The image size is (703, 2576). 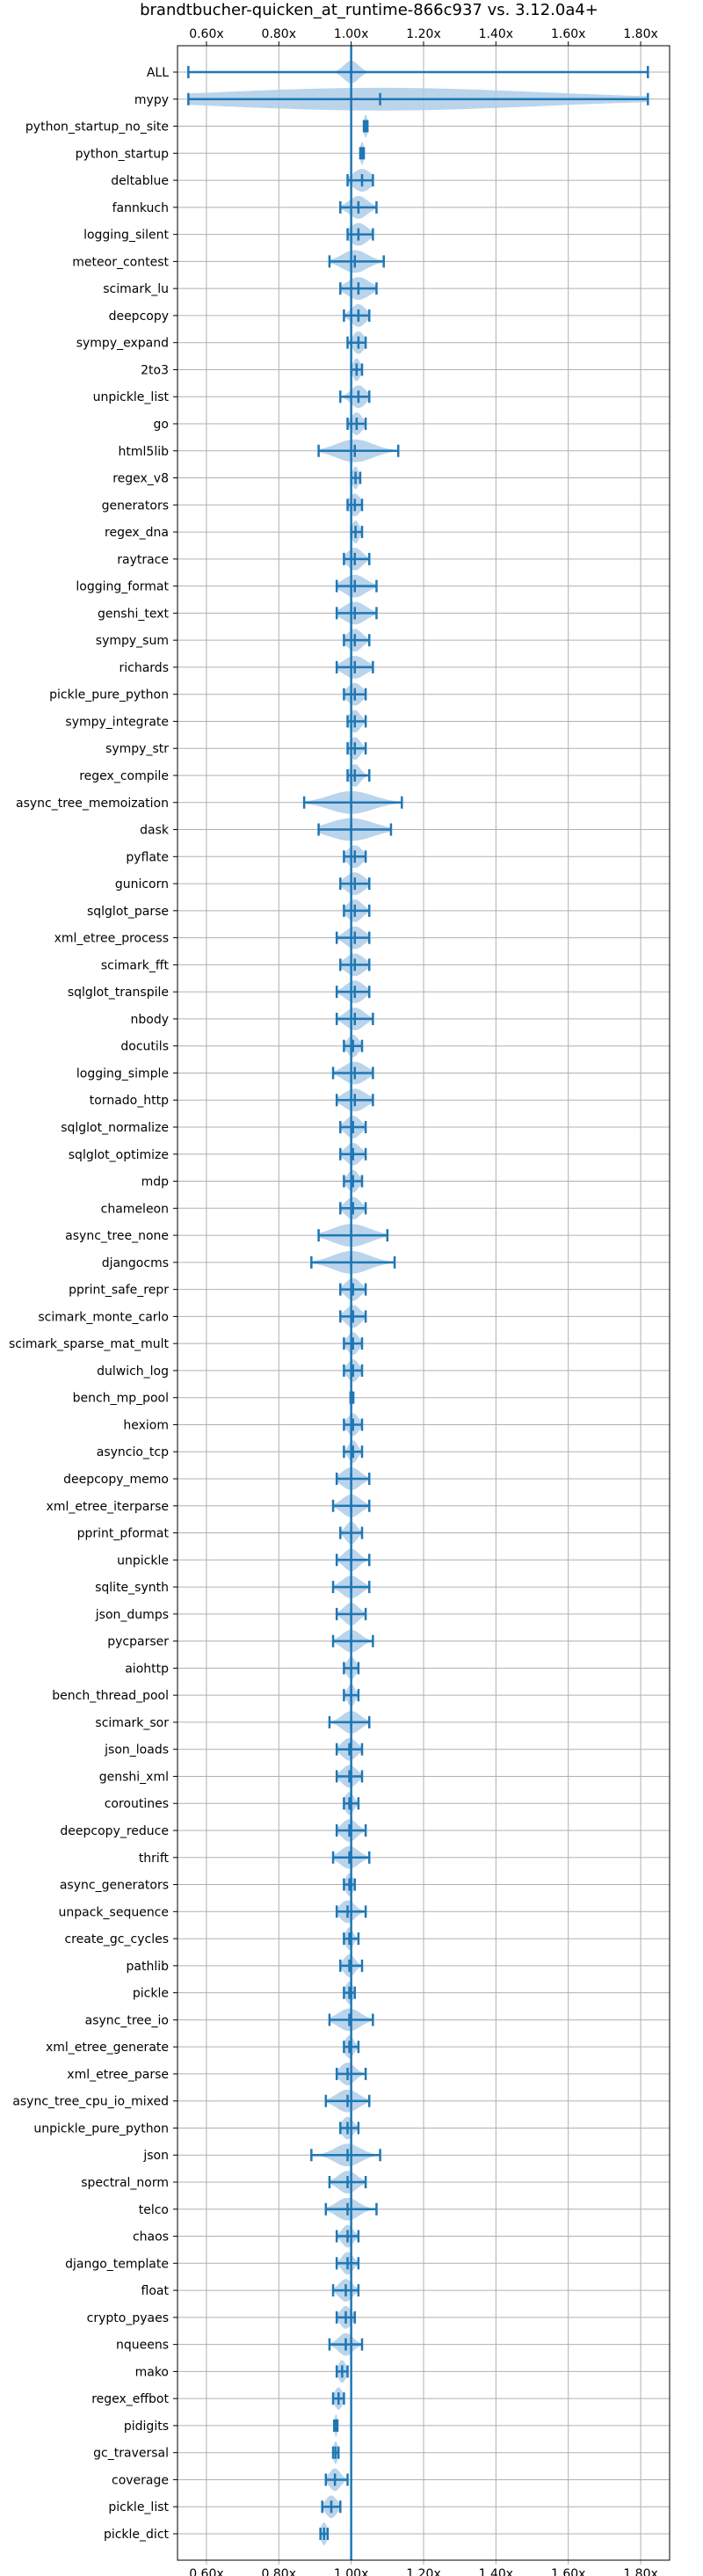 I want to click on category-label: bench_thread_pool, so click(x=111, y=1696).